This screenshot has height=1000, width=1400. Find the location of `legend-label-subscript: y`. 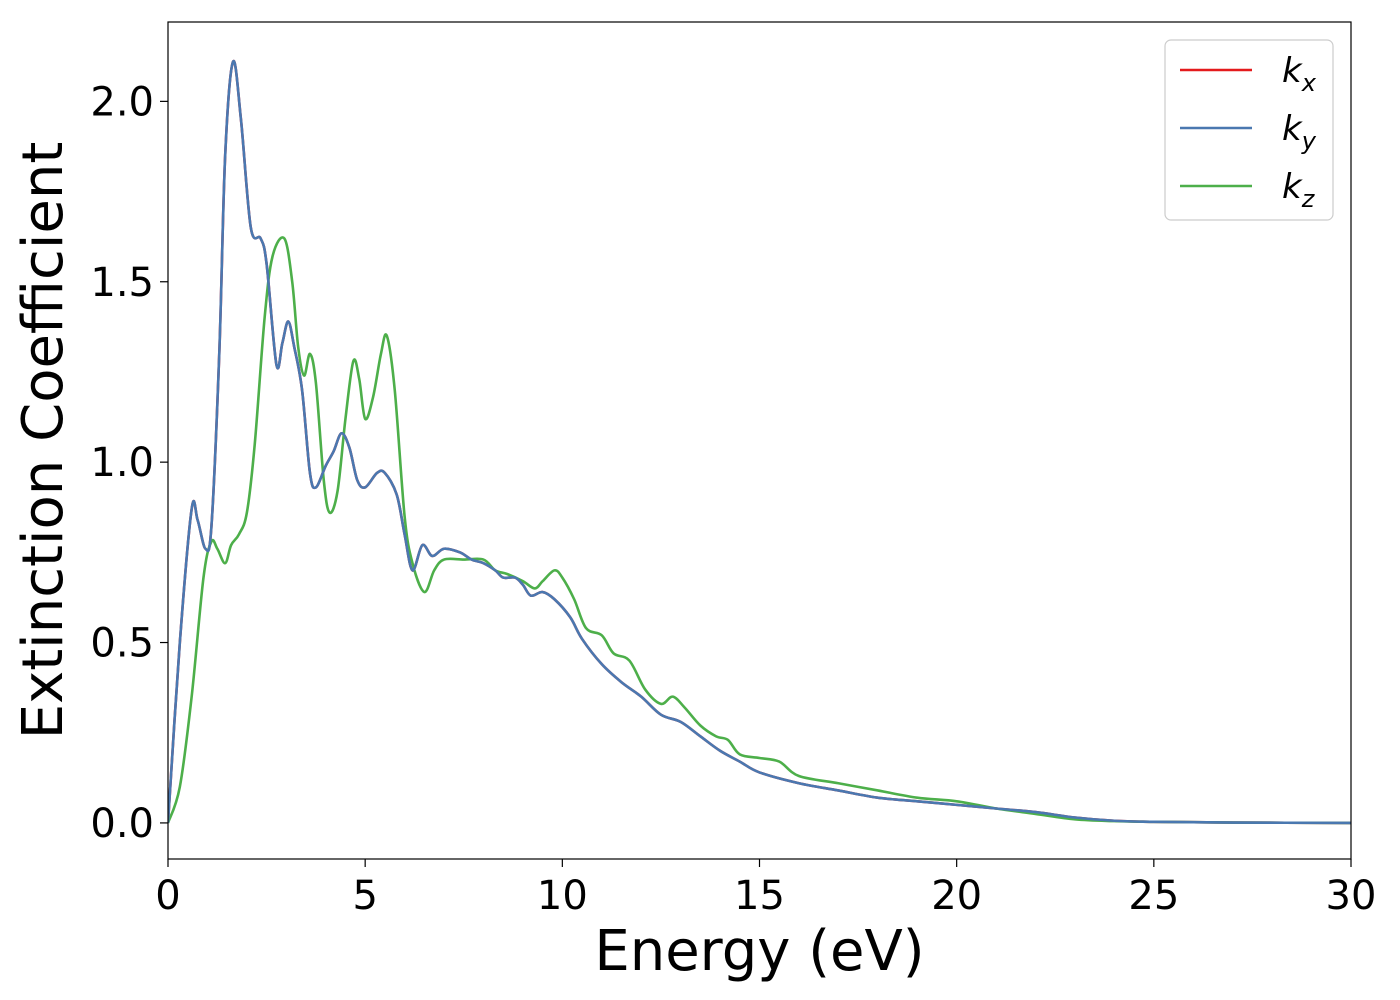

legend-label-subscript: y is located at coordinates (1309, 141).